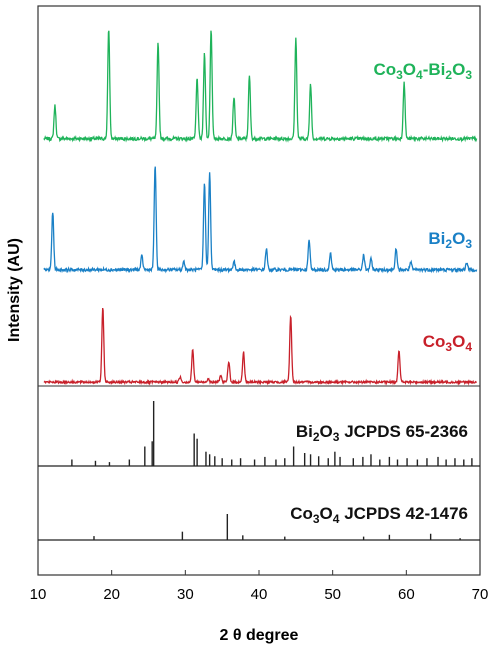 Image resolution: width=490 pixels, height=649 pixels. I want to click on chart_data.series.1.name_parts-part-2: O, so click(458, 238).